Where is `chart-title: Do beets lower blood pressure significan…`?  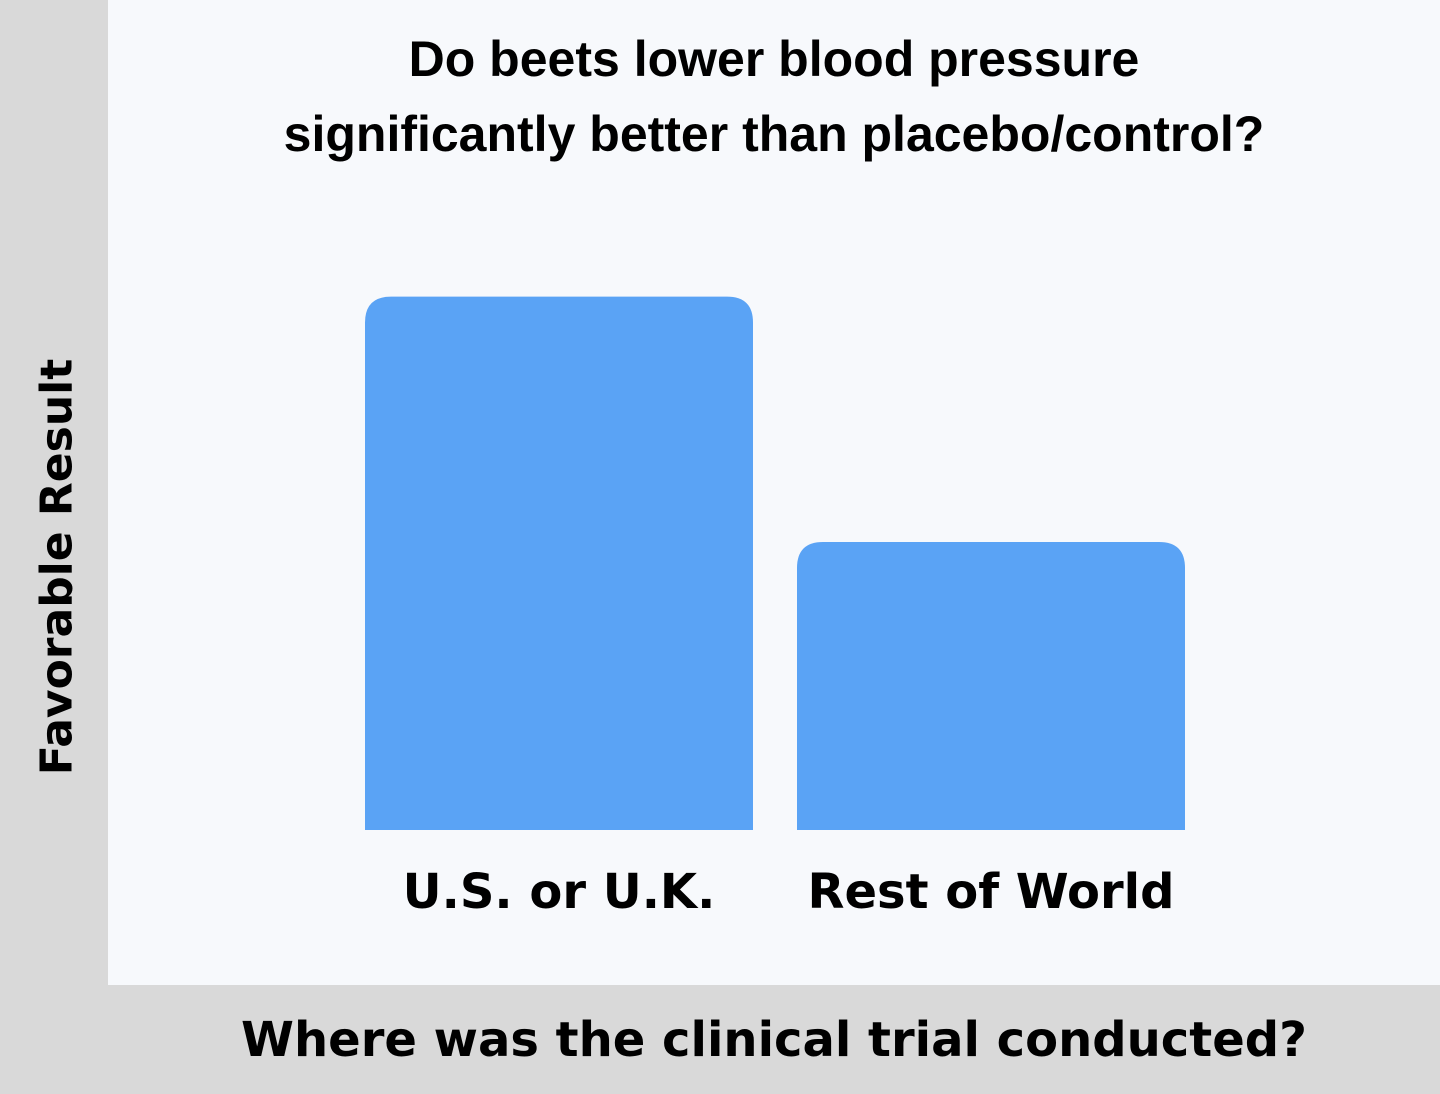
chart-title: Do beets lower blood pressure significan… is located at coordinates (774, 97).